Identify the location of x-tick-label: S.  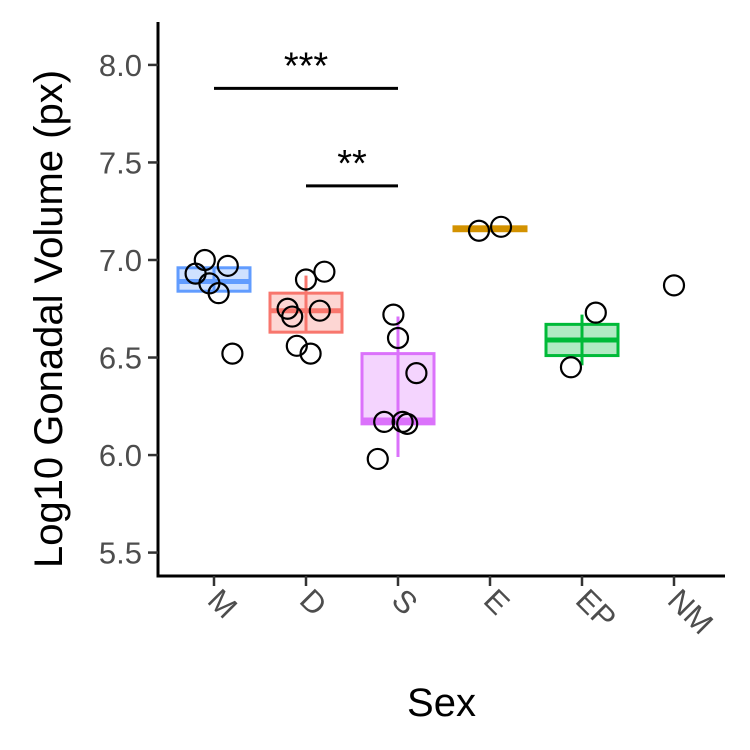
(404, 601).